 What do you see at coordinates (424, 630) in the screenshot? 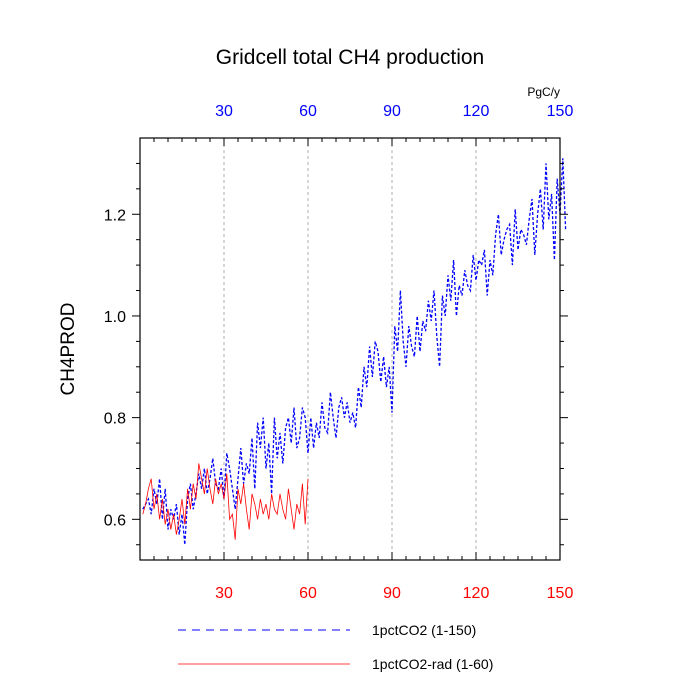
I see `legend-label-1pctco2: 1pctCO2 (1-150)` at bounding box center [424, 630].